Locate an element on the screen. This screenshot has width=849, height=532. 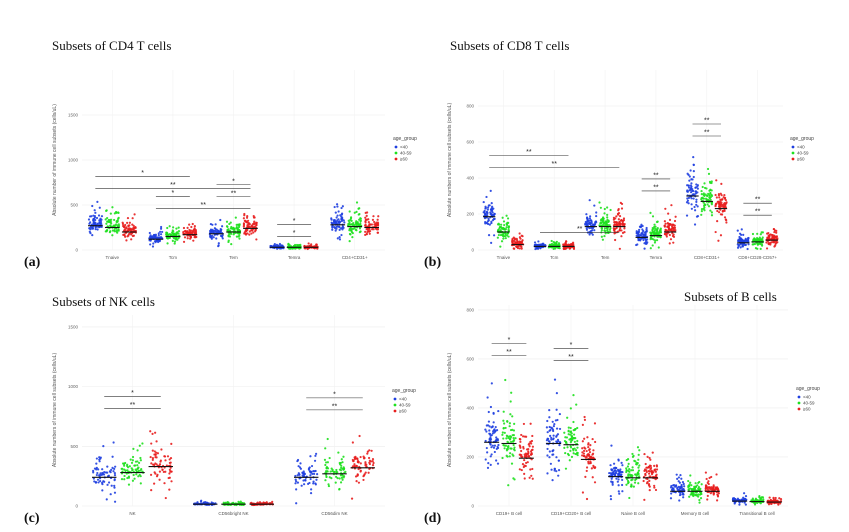
x-tick-label: CD56bright NK is located at coordinates (233, 513).